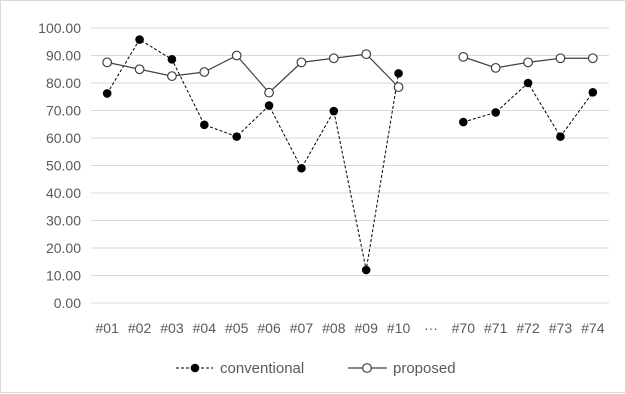 This screenshot has width=626, height=394. What do you see at coordinates (269, 328) in the screenshot?
I see `x-tick-label: #06` at bounding box center [269, 328].